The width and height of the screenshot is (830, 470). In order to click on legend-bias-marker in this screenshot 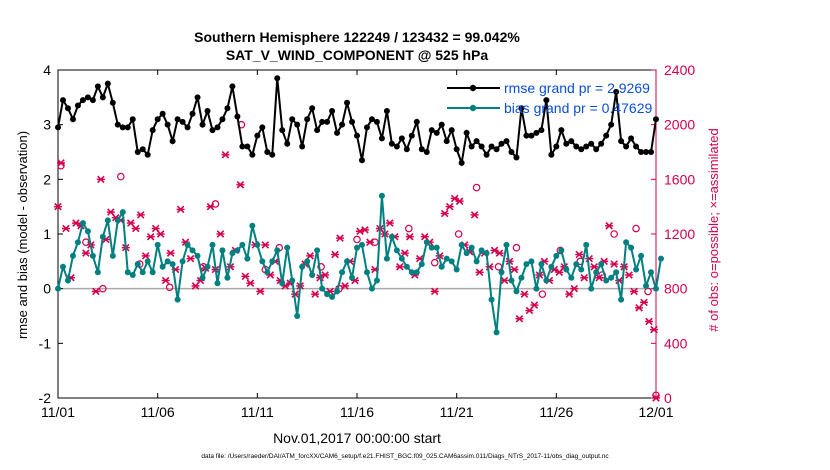, I will do `click(473, 108)`.